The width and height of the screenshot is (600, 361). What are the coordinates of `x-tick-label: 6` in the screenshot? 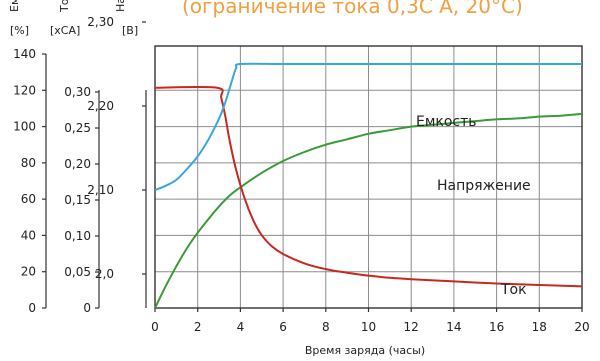 It's located at (283, 327).